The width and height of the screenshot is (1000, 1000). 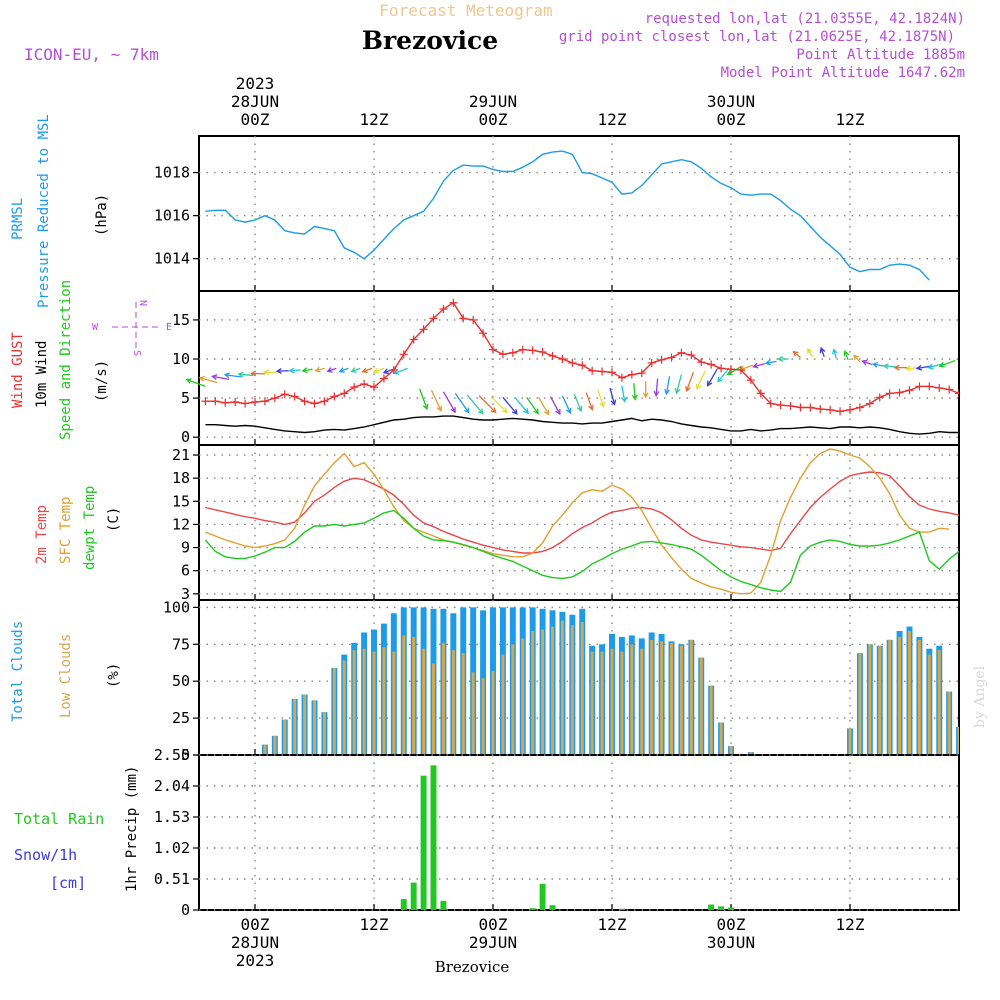 I want to click on y-tick-label: 50, so click(x=181, y=681).